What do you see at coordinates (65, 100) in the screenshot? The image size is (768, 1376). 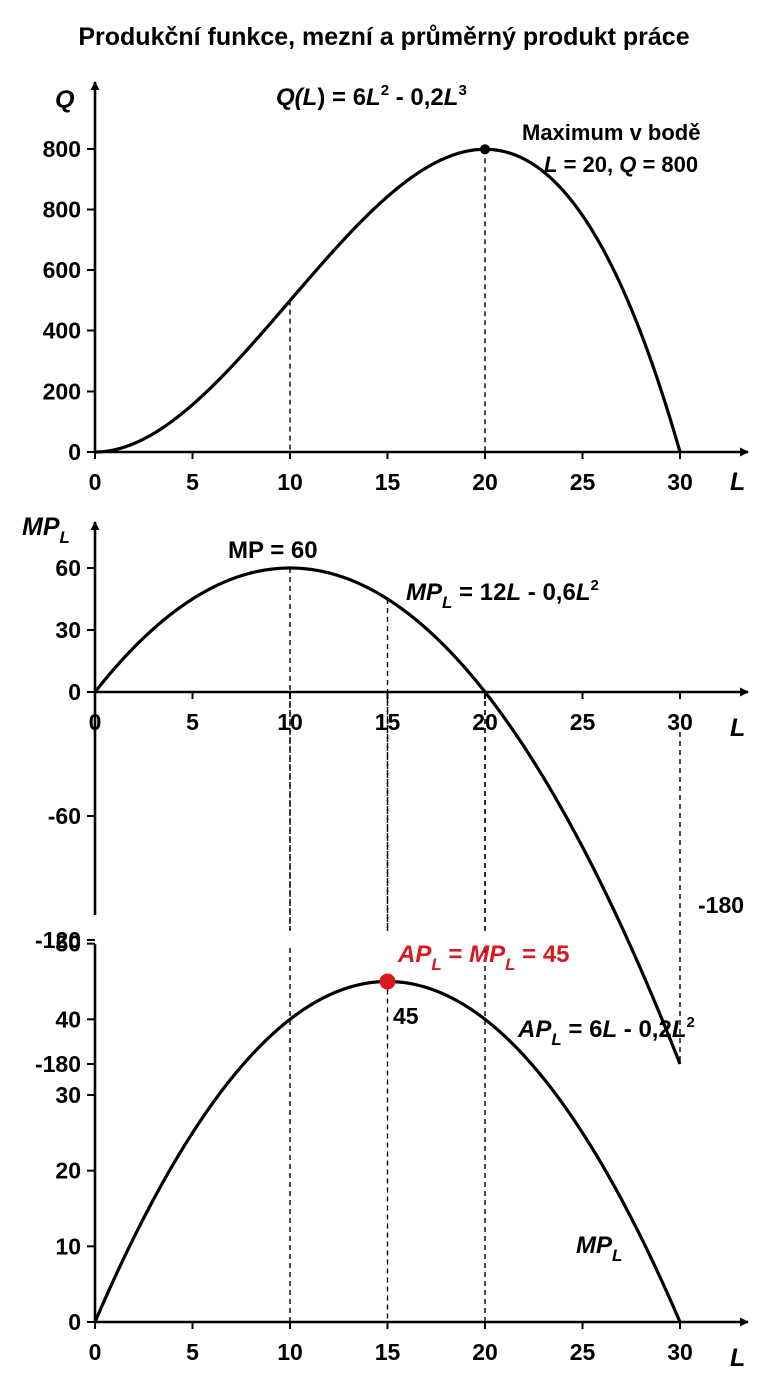 I see `p1-y-axis-label: Q` at bounding box center [65, 100].